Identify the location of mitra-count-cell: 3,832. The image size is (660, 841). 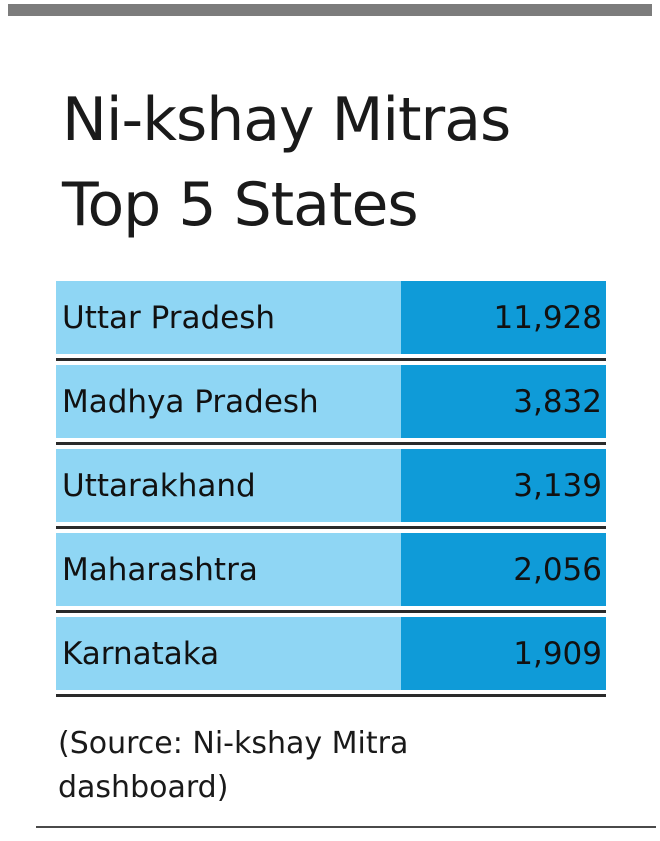
(503, 401).